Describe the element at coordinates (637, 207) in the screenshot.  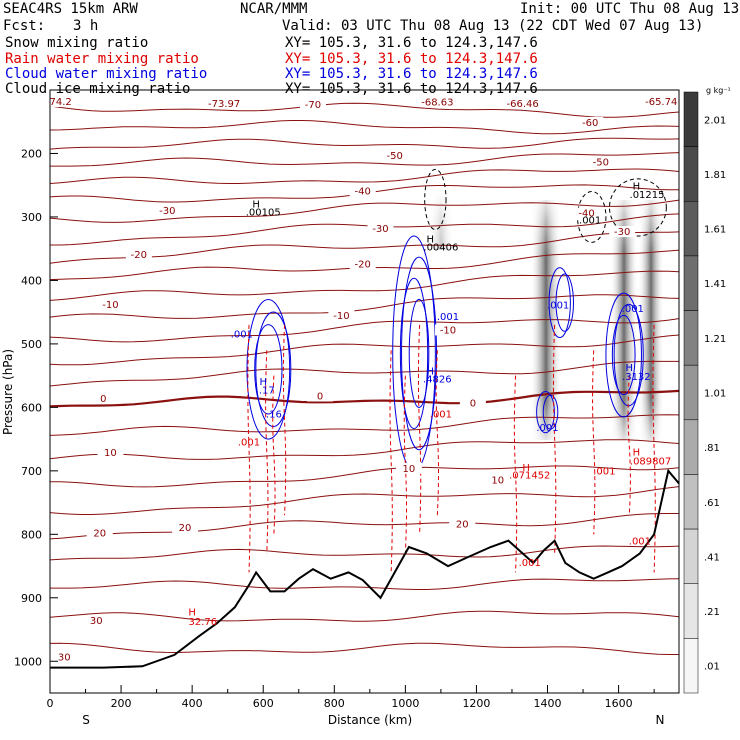
I see `snow-contour` at that location.